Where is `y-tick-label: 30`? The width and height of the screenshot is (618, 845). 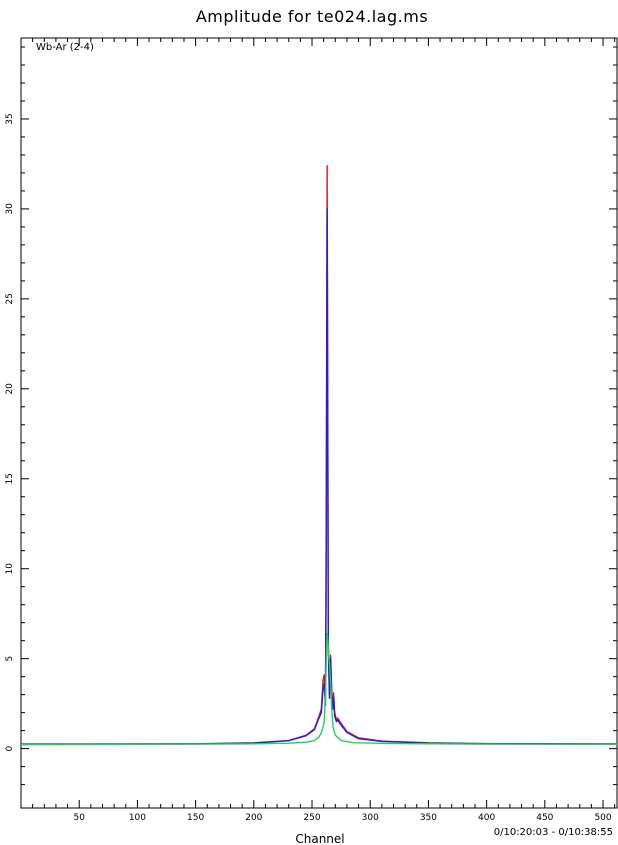
y-tick-label: 30 is located at coordinates (10, 209).